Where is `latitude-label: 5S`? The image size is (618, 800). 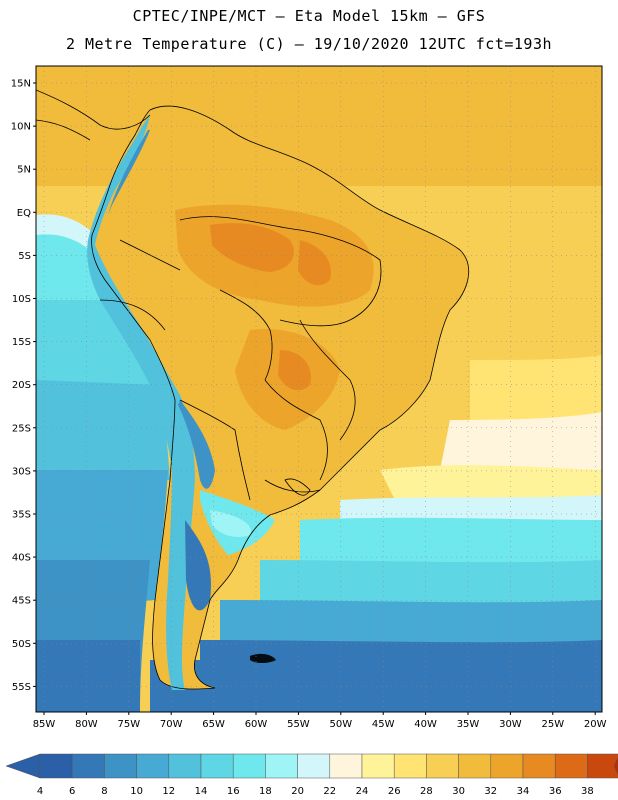
latitude-label: 5S is located at coordinates (24, 256).